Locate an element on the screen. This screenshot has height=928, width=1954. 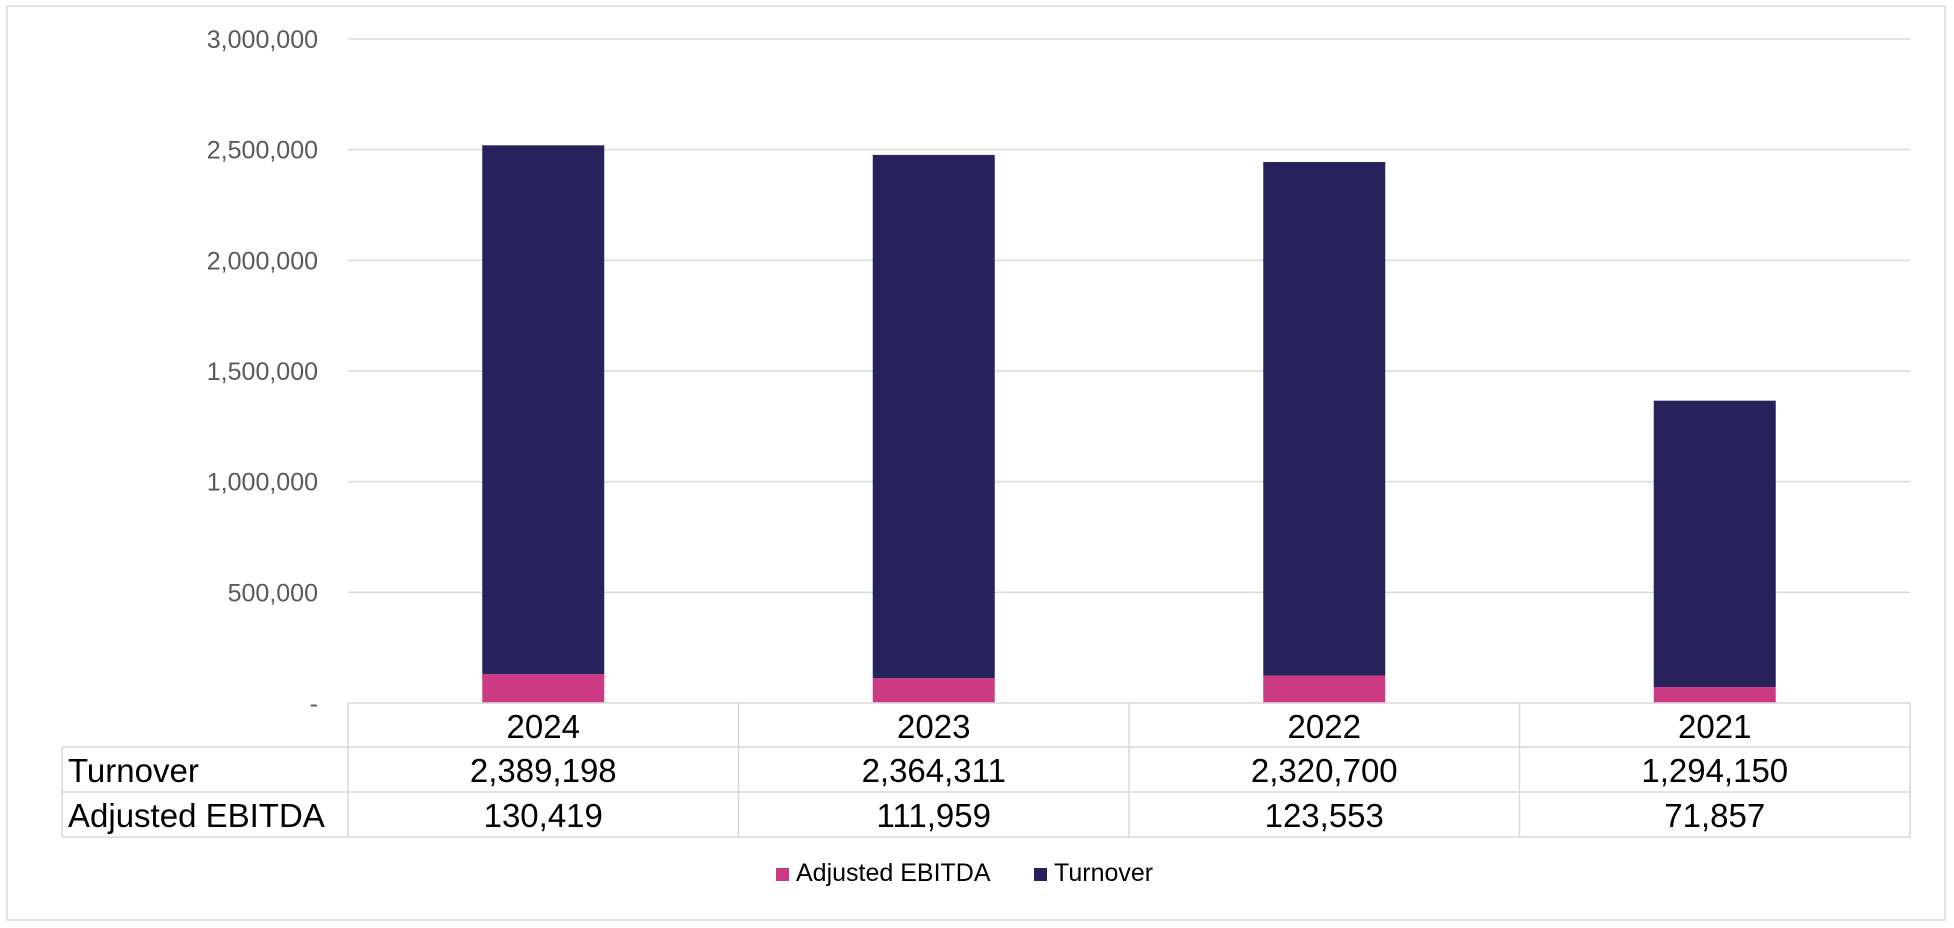
x-category-label: 2023 is located at coordinates (933, 726).